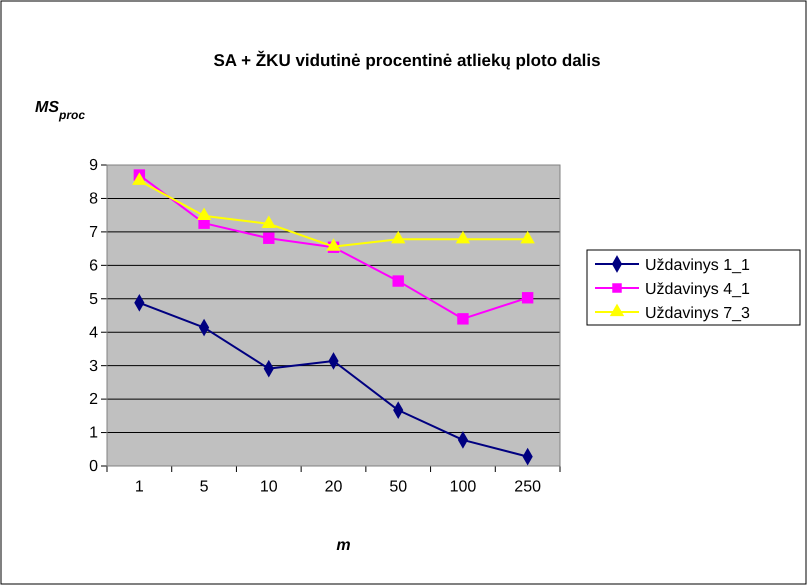 The width and height of the screenshot is (807, 585). What do you see at coordinates (269, 487) in the screenshot?
I see `x-tick-label: 10` at bounding box center [269, 487].